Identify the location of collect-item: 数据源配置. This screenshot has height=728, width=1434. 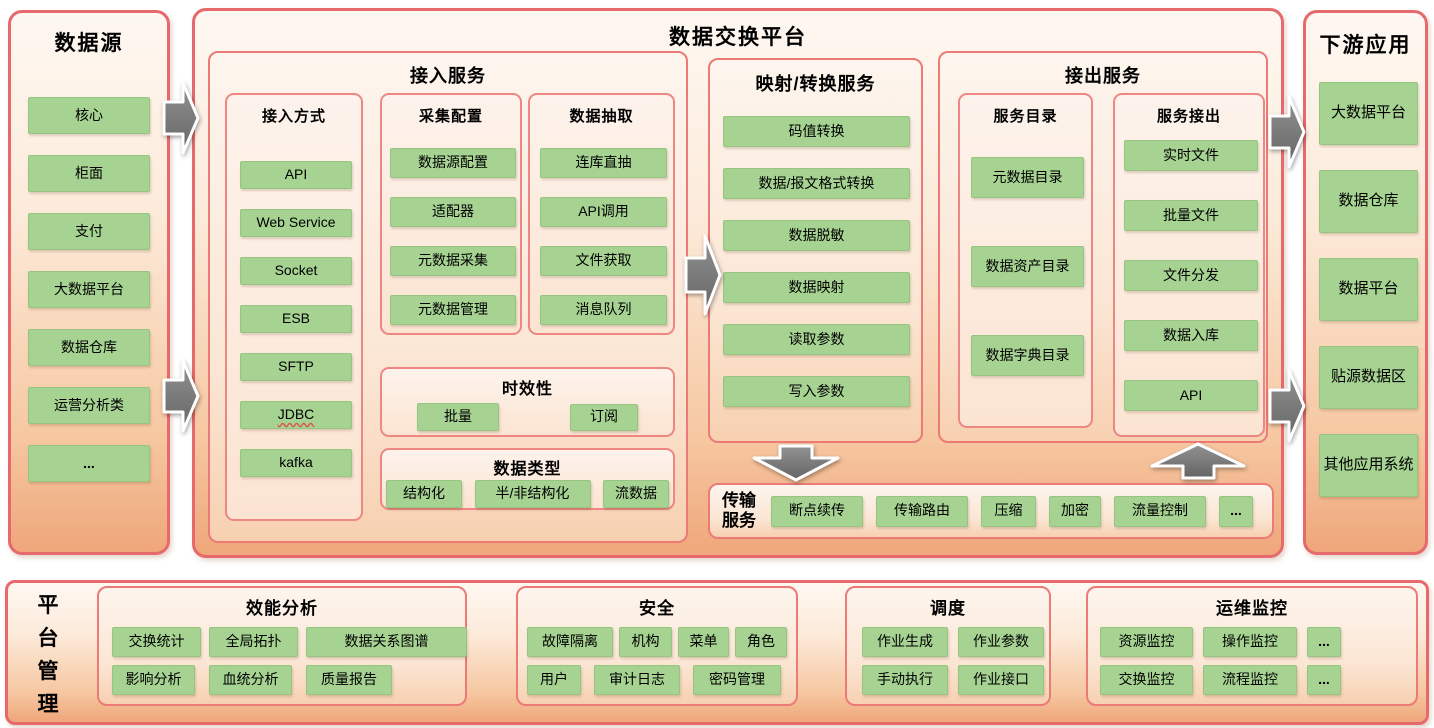
(453, 163).